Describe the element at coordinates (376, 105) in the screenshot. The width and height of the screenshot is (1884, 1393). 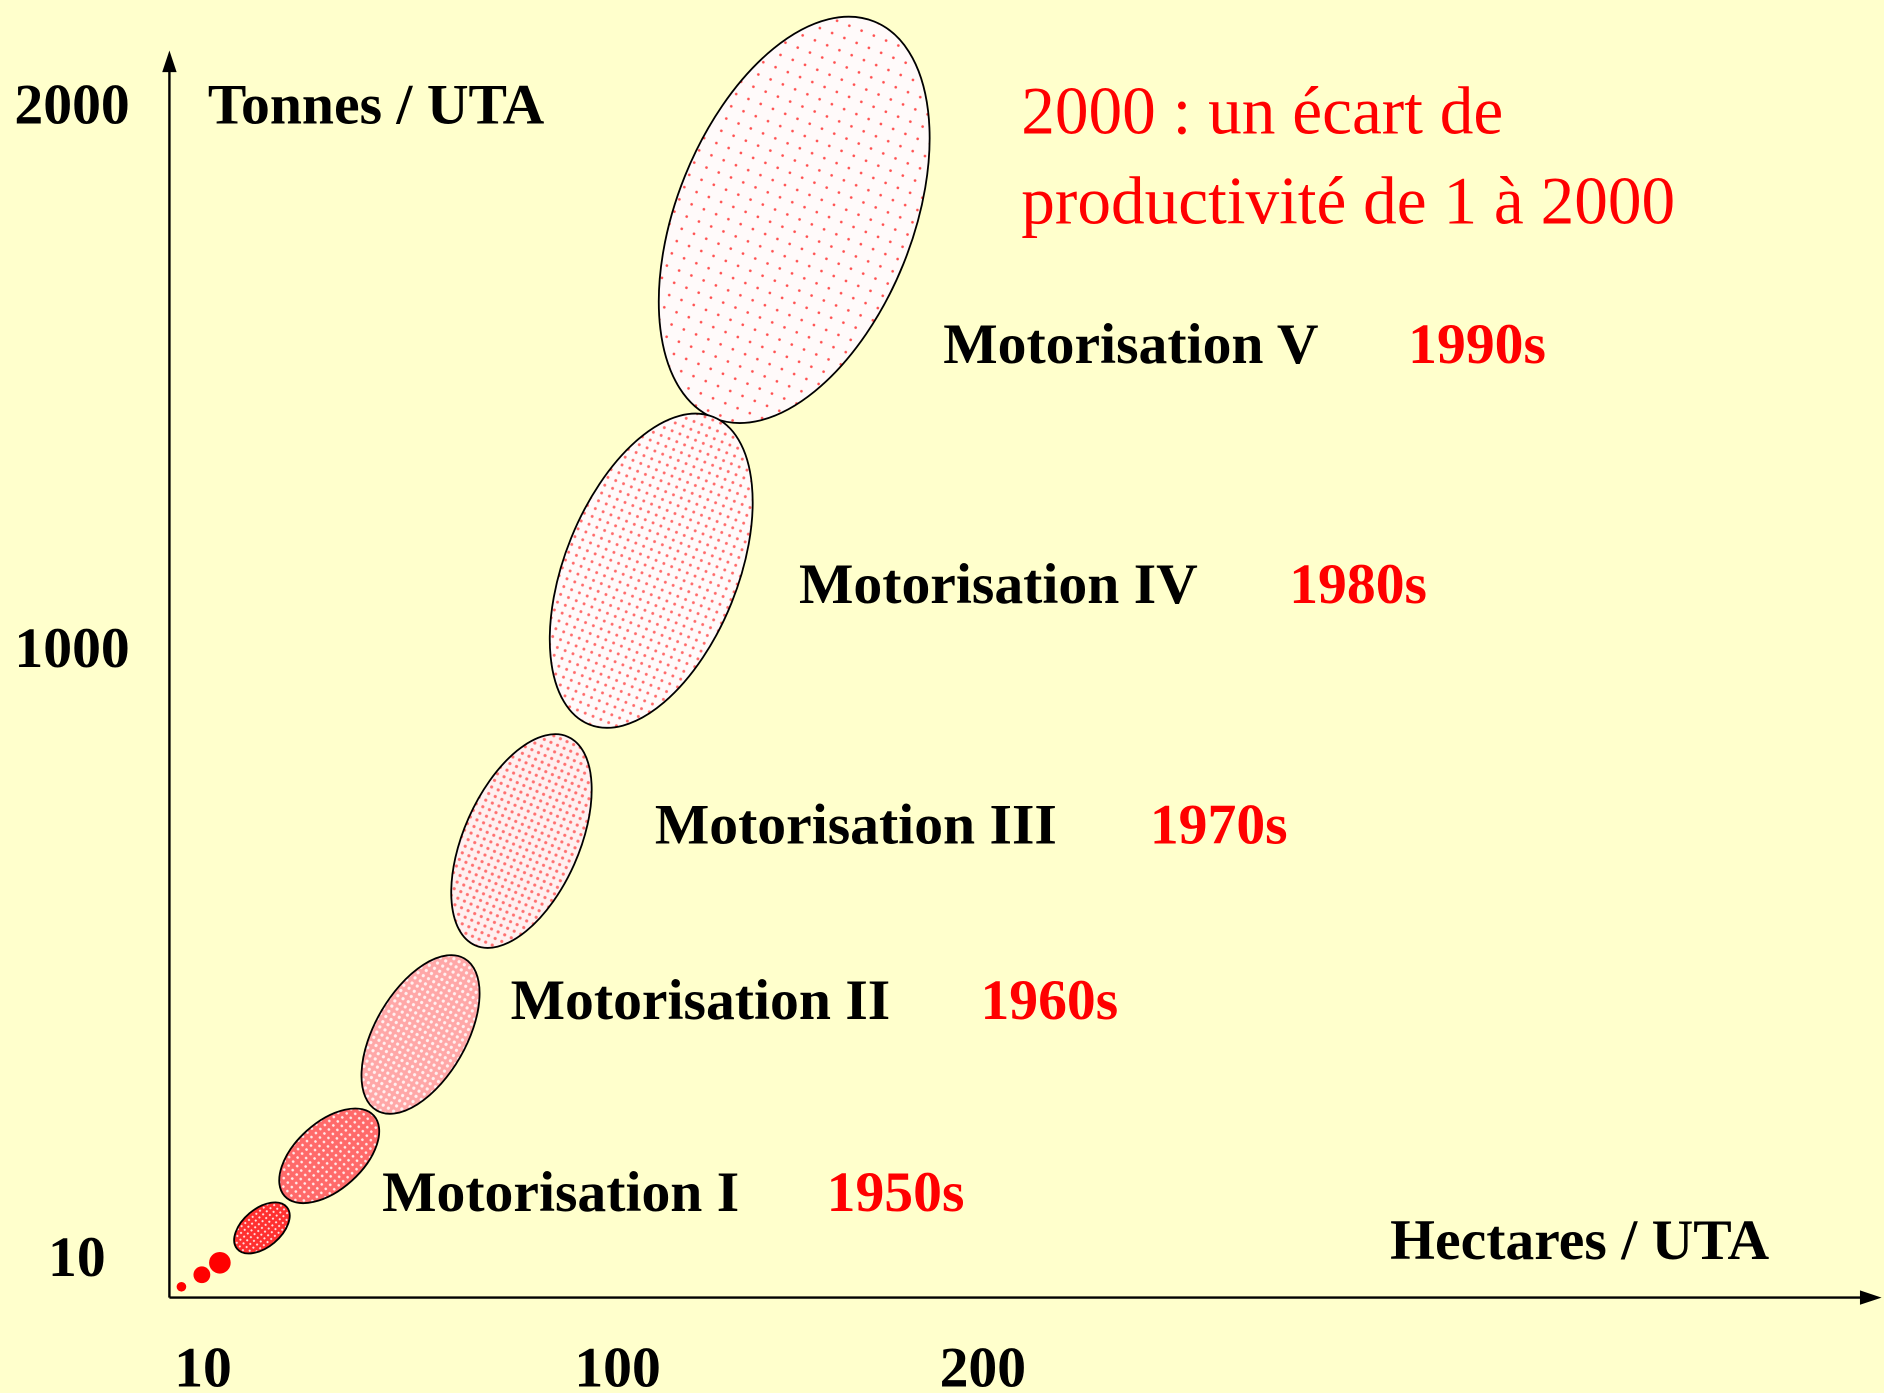
I see `y-axis-label: Tonnes / UTA` at that location.